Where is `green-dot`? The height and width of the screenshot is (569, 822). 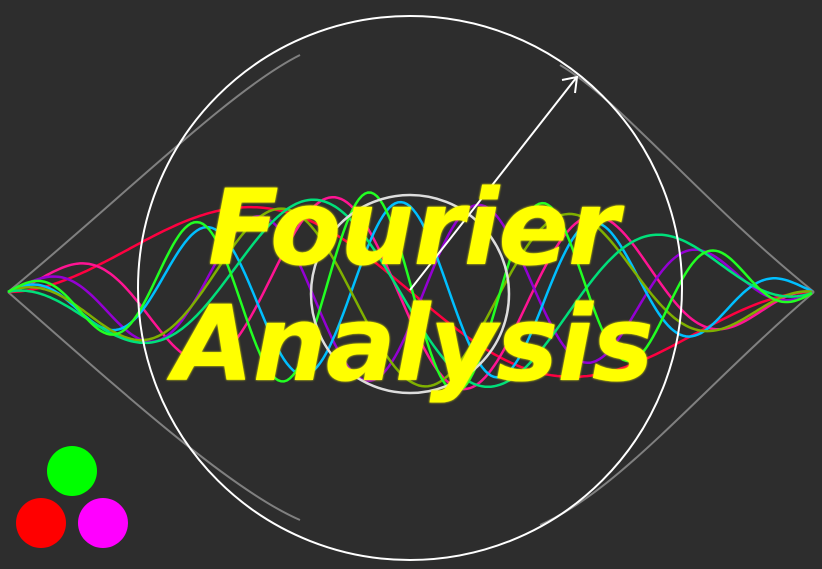 green-dot is located at coordinates (72, 471).